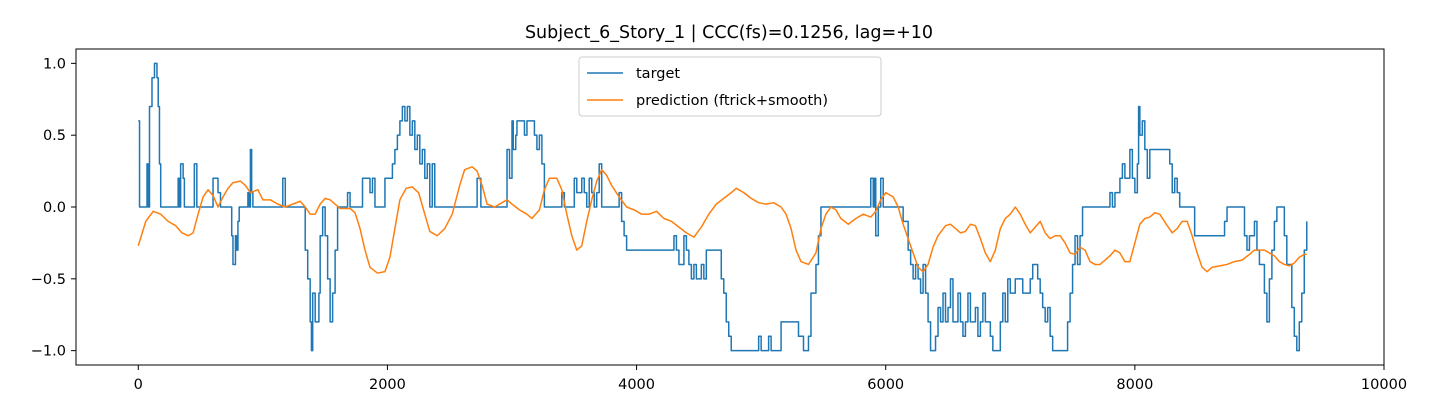 The height and width of the screenshot is (416, 1430). Describe the element at coordinates (48, 352) in the screenshot. I see `y-tick-label: −1.0` at that location.